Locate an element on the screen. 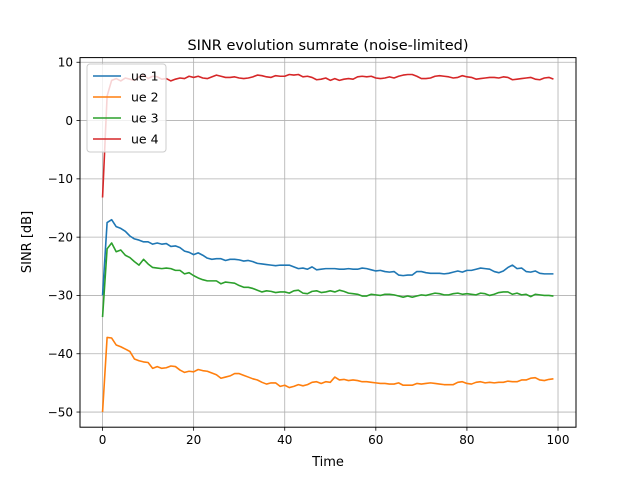 The image size is (640, 480). x-tick-label: 80 is located at coordinates (466, 440).